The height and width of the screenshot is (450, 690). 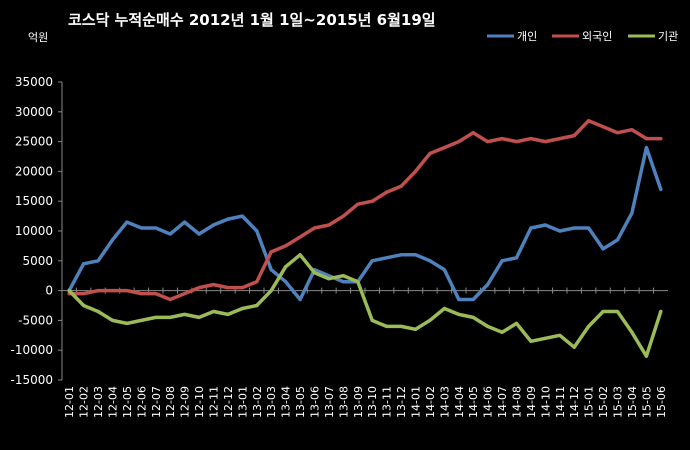 I want to click on x-tick-label: 13-03, so click(x=271, y=402).